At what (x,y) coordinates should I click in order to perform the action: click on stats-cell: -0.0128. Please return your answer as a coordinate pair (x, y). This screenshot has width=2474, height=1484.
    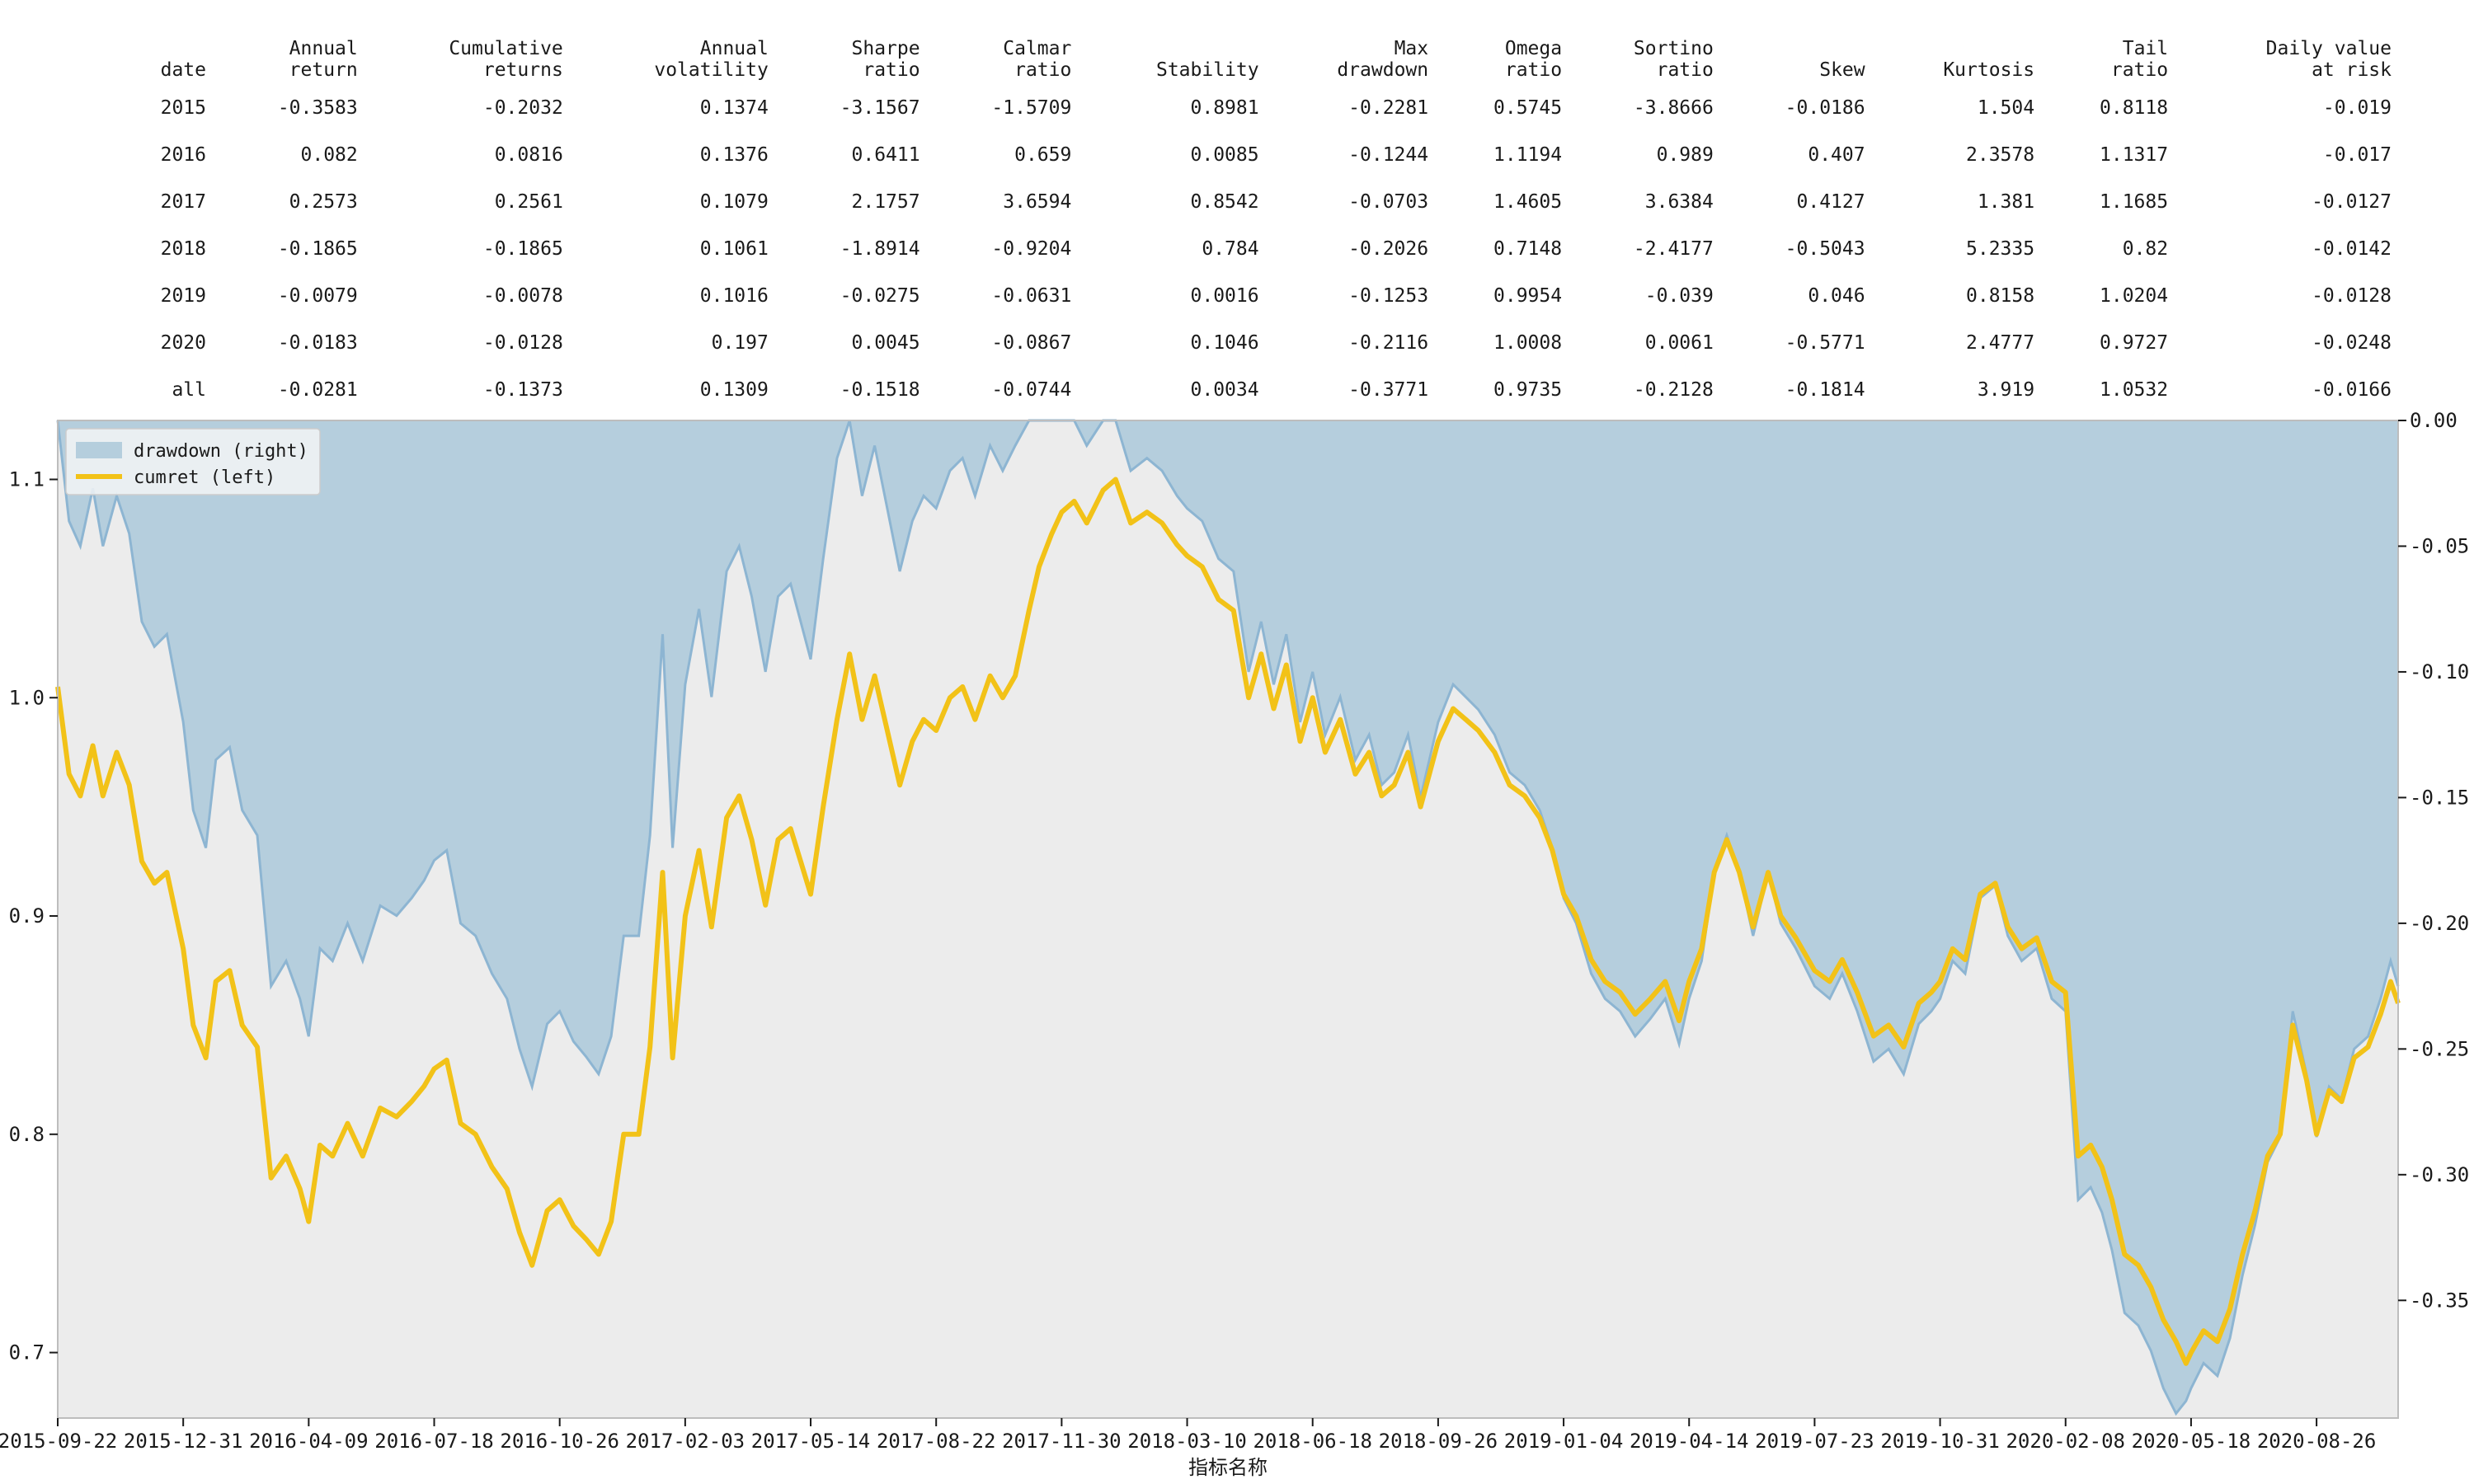
    Looking at the image, I should click on (522, 342).